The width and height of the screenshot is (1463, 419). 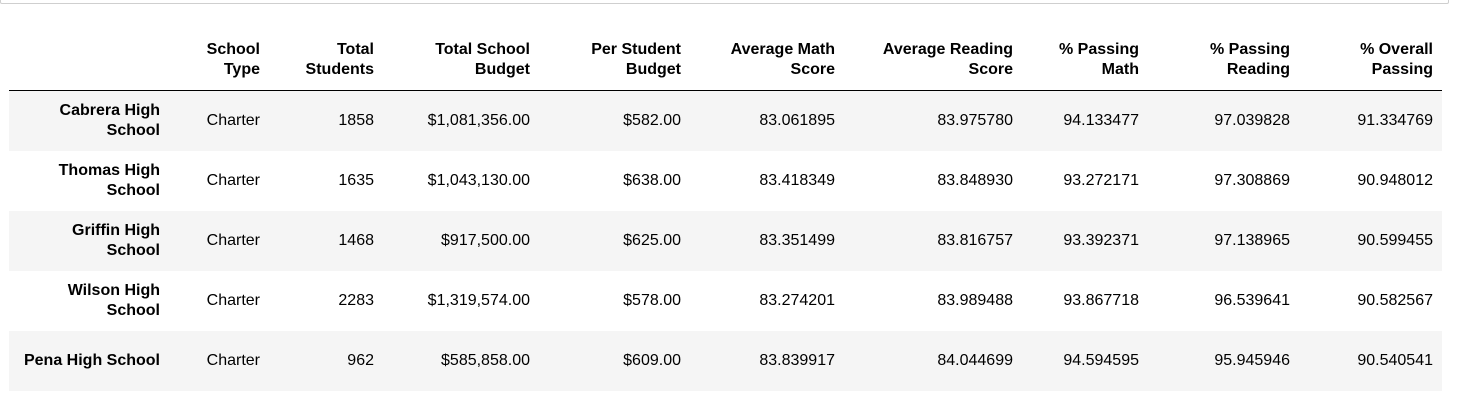 What do you see at coordinates (326, 61) in the screenshot?
I see `column-header-total-students: Total Students` at bounding box center [326, 61].